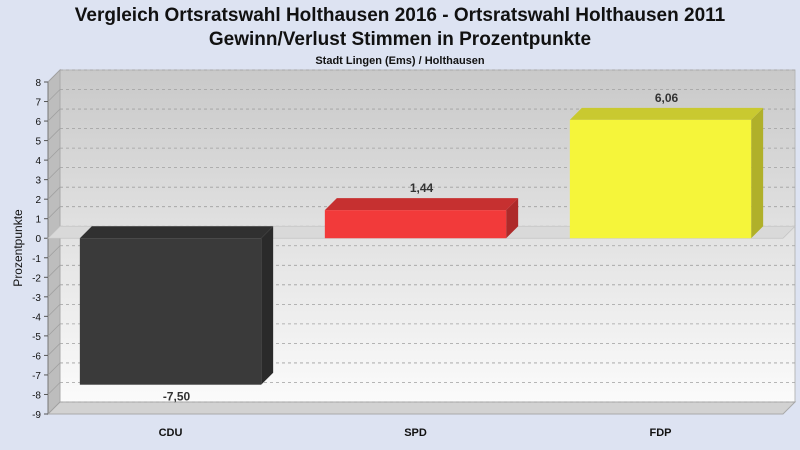 Image resolution: width=800 pixels, height=450 pixels. Describe the element at coordinates (36, 415) in the screenshot. I see `y-tick-label: -9` at that location.